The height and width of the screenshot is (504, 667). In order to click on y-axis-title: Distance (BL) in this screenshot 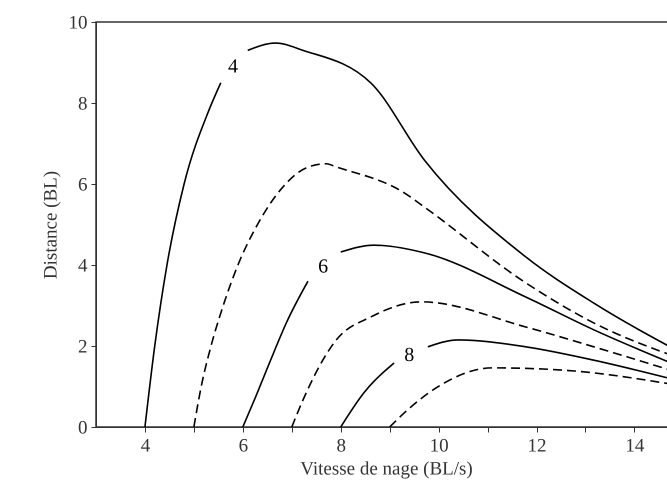, I will do `click(51, 225)`.